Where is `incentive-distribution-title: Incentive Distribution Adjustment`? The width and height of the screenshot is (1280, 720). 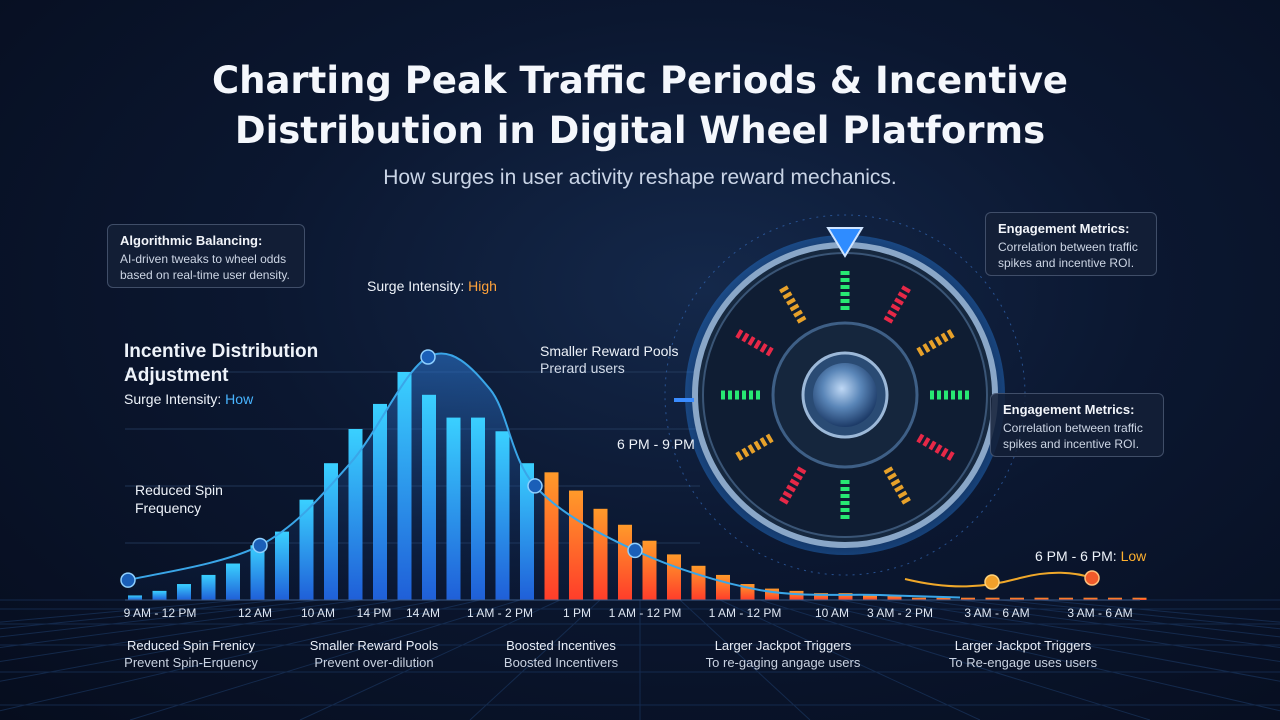 incentive-distribution-title: Incentive Distribution Adjustment is located at coordinates (221, 363).